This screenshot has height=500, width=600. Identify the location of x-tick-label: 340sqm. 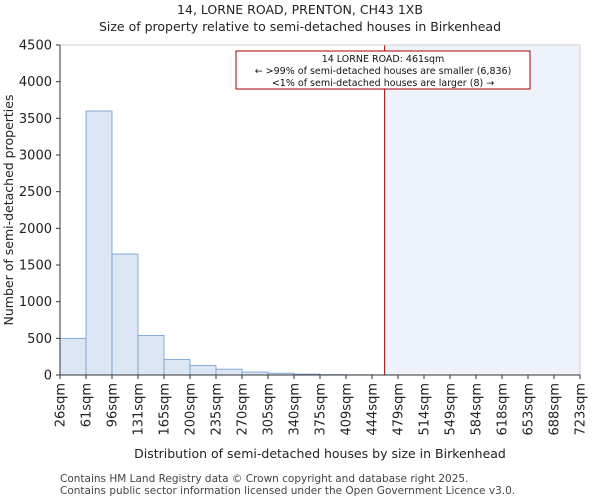
(295, 409).